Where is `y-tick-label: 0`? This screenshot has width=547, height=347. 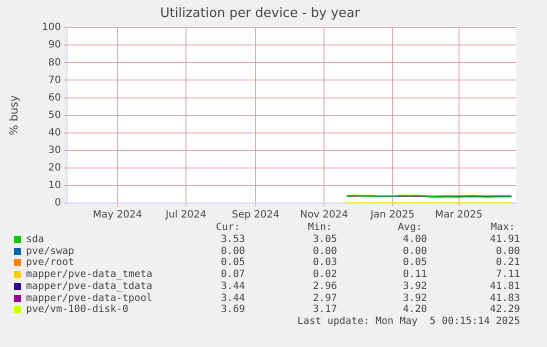 y-tick-label: 0 is located at coordinates (57, 203).